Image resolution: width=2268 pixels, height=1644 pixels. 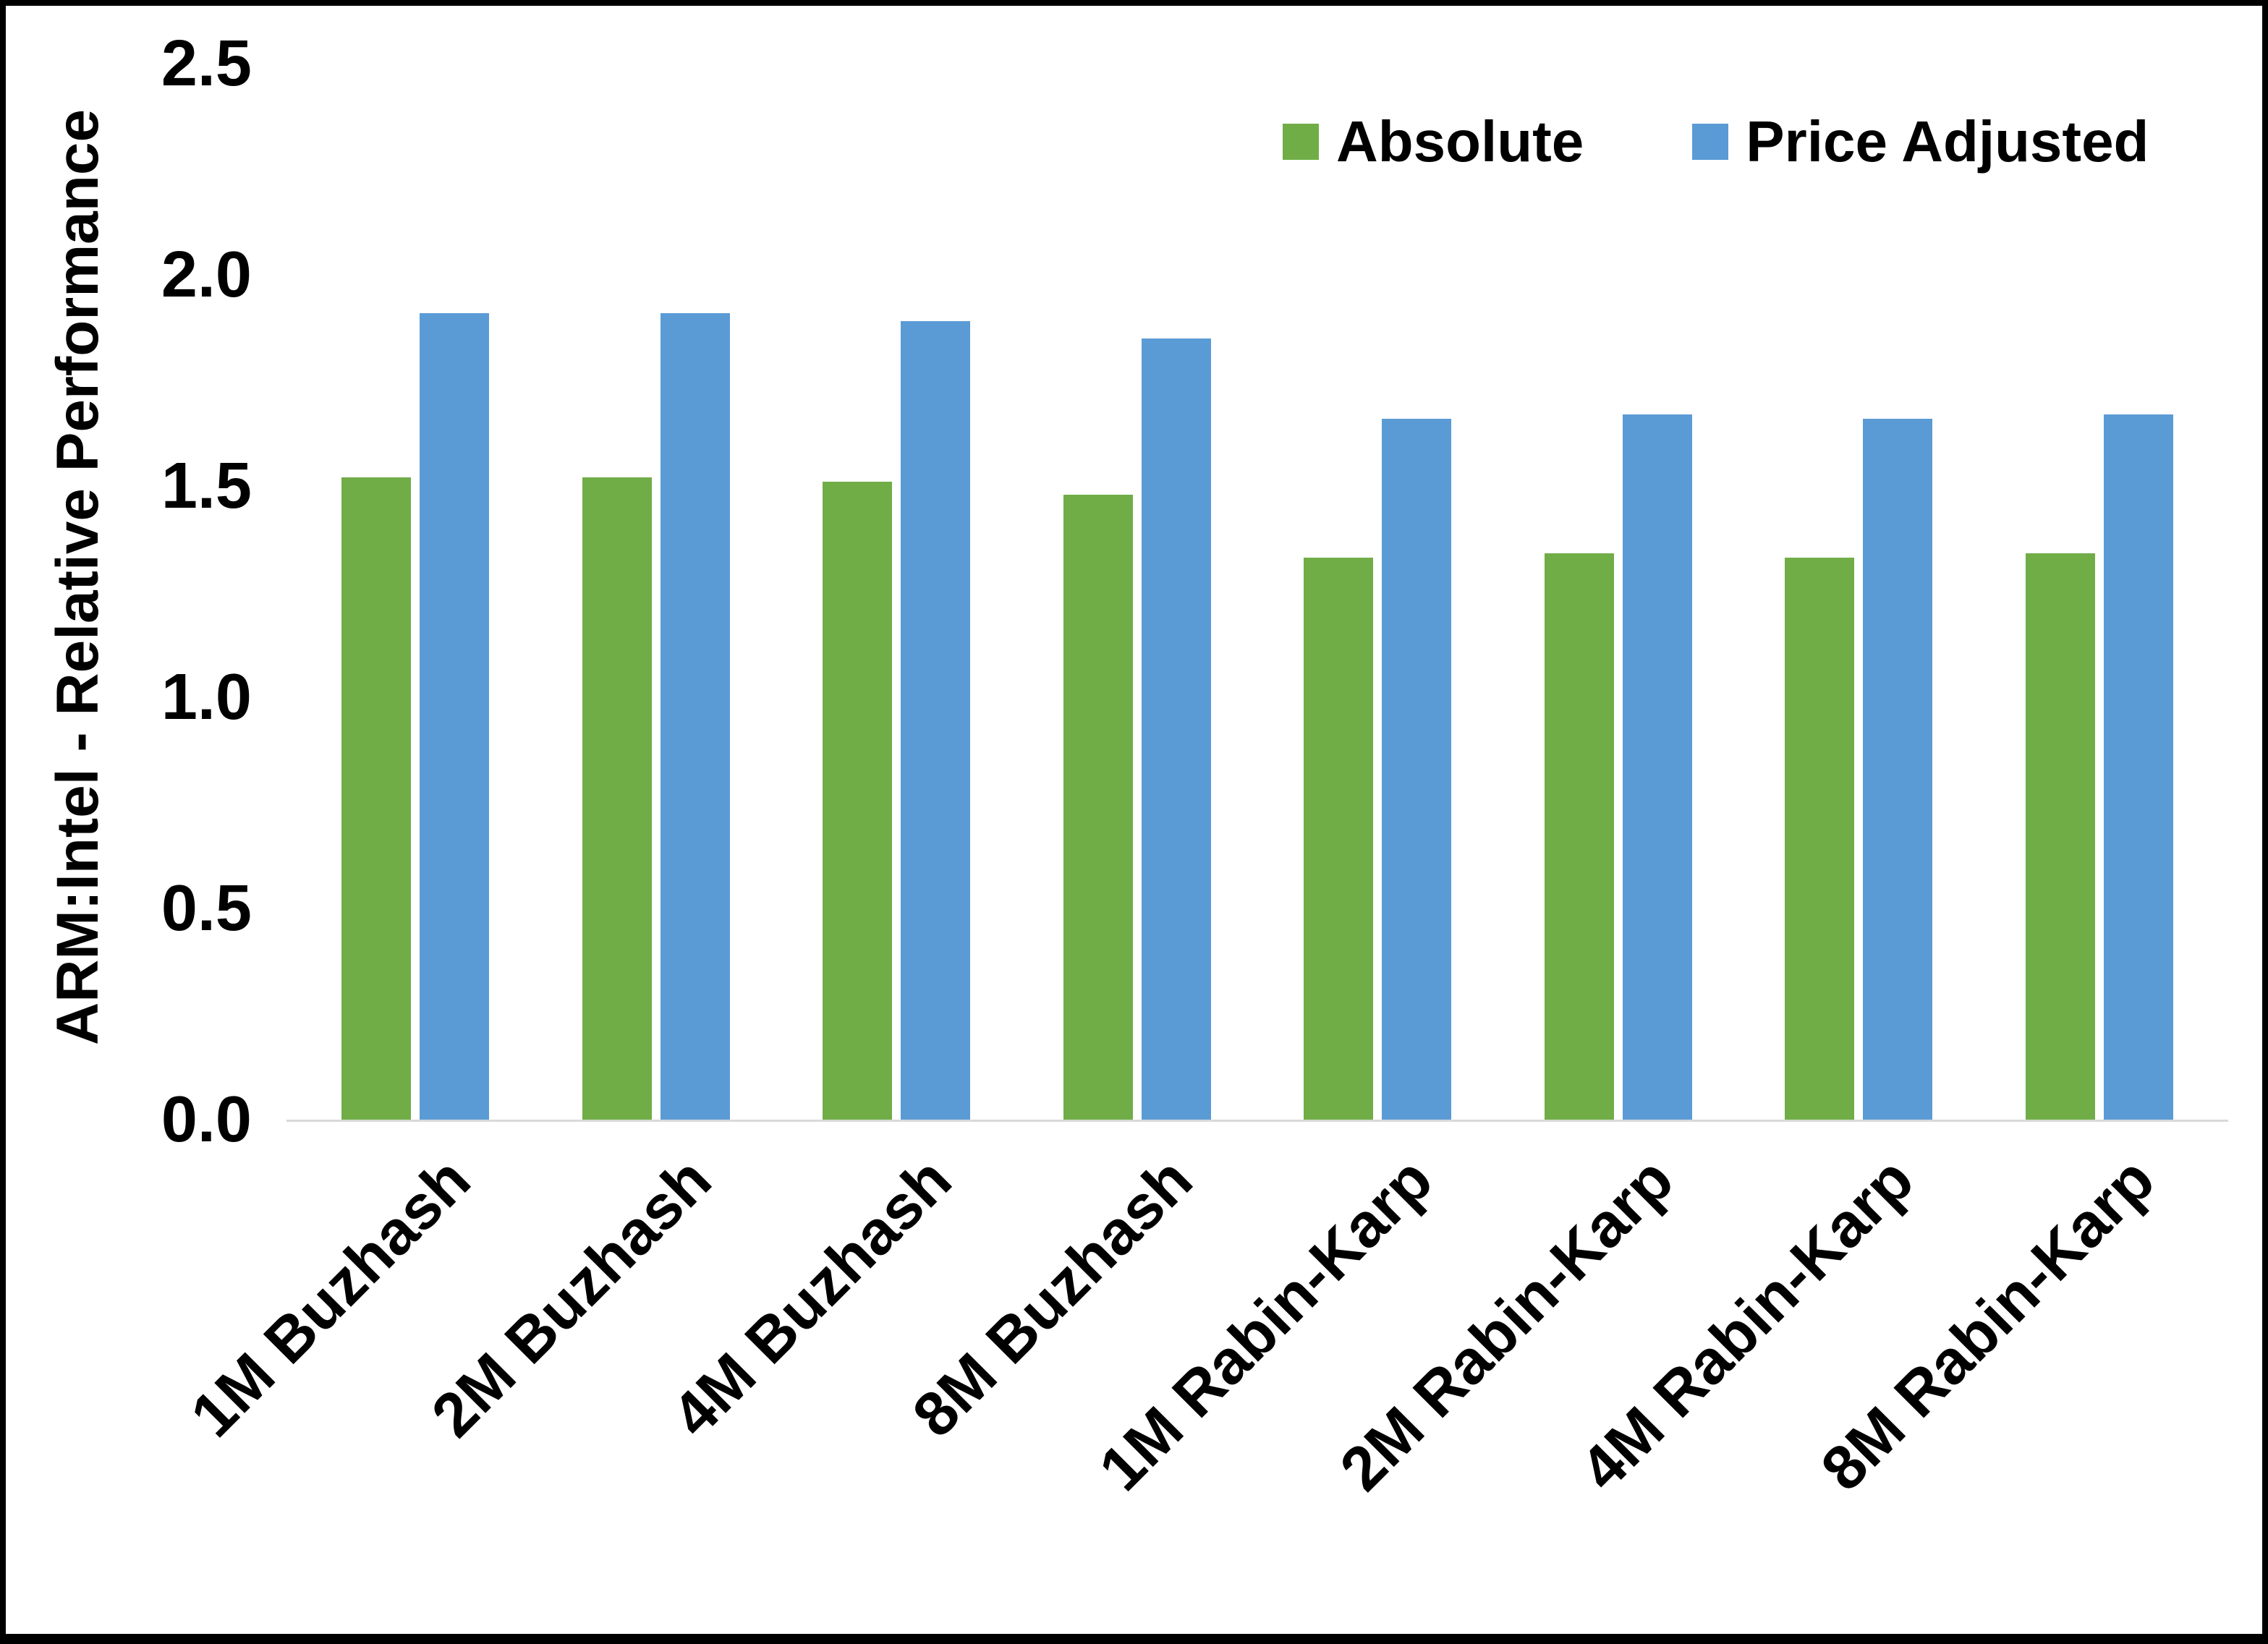 What do you see at coordinates (695, 716) in the screenshot?
I see `bar-price-adjusted-2m-buzhash` at bounding box center [695, 716].